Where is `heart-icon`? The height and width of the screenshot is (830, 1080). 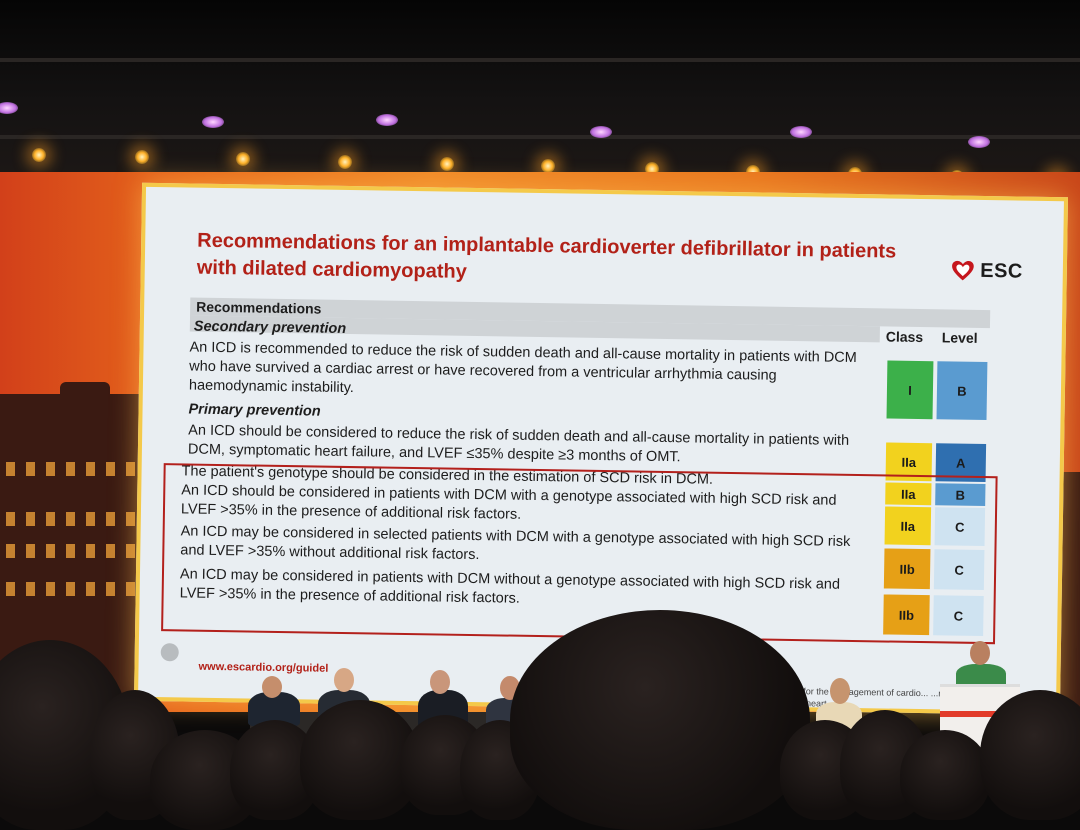
heart-icon is located at coordinates (963, 270).